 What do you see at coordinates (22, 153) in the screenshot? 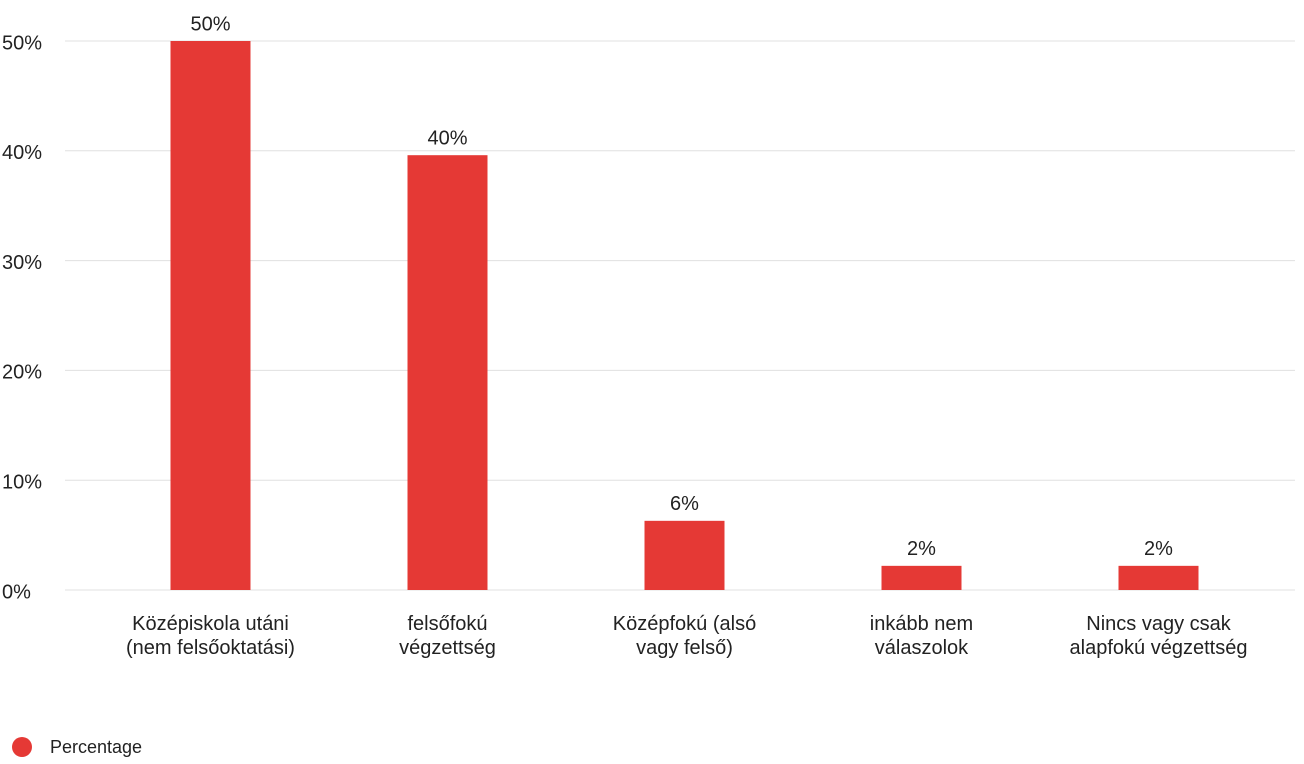
I see `y-tick-label: 40%` at bounding box center [22, 153].